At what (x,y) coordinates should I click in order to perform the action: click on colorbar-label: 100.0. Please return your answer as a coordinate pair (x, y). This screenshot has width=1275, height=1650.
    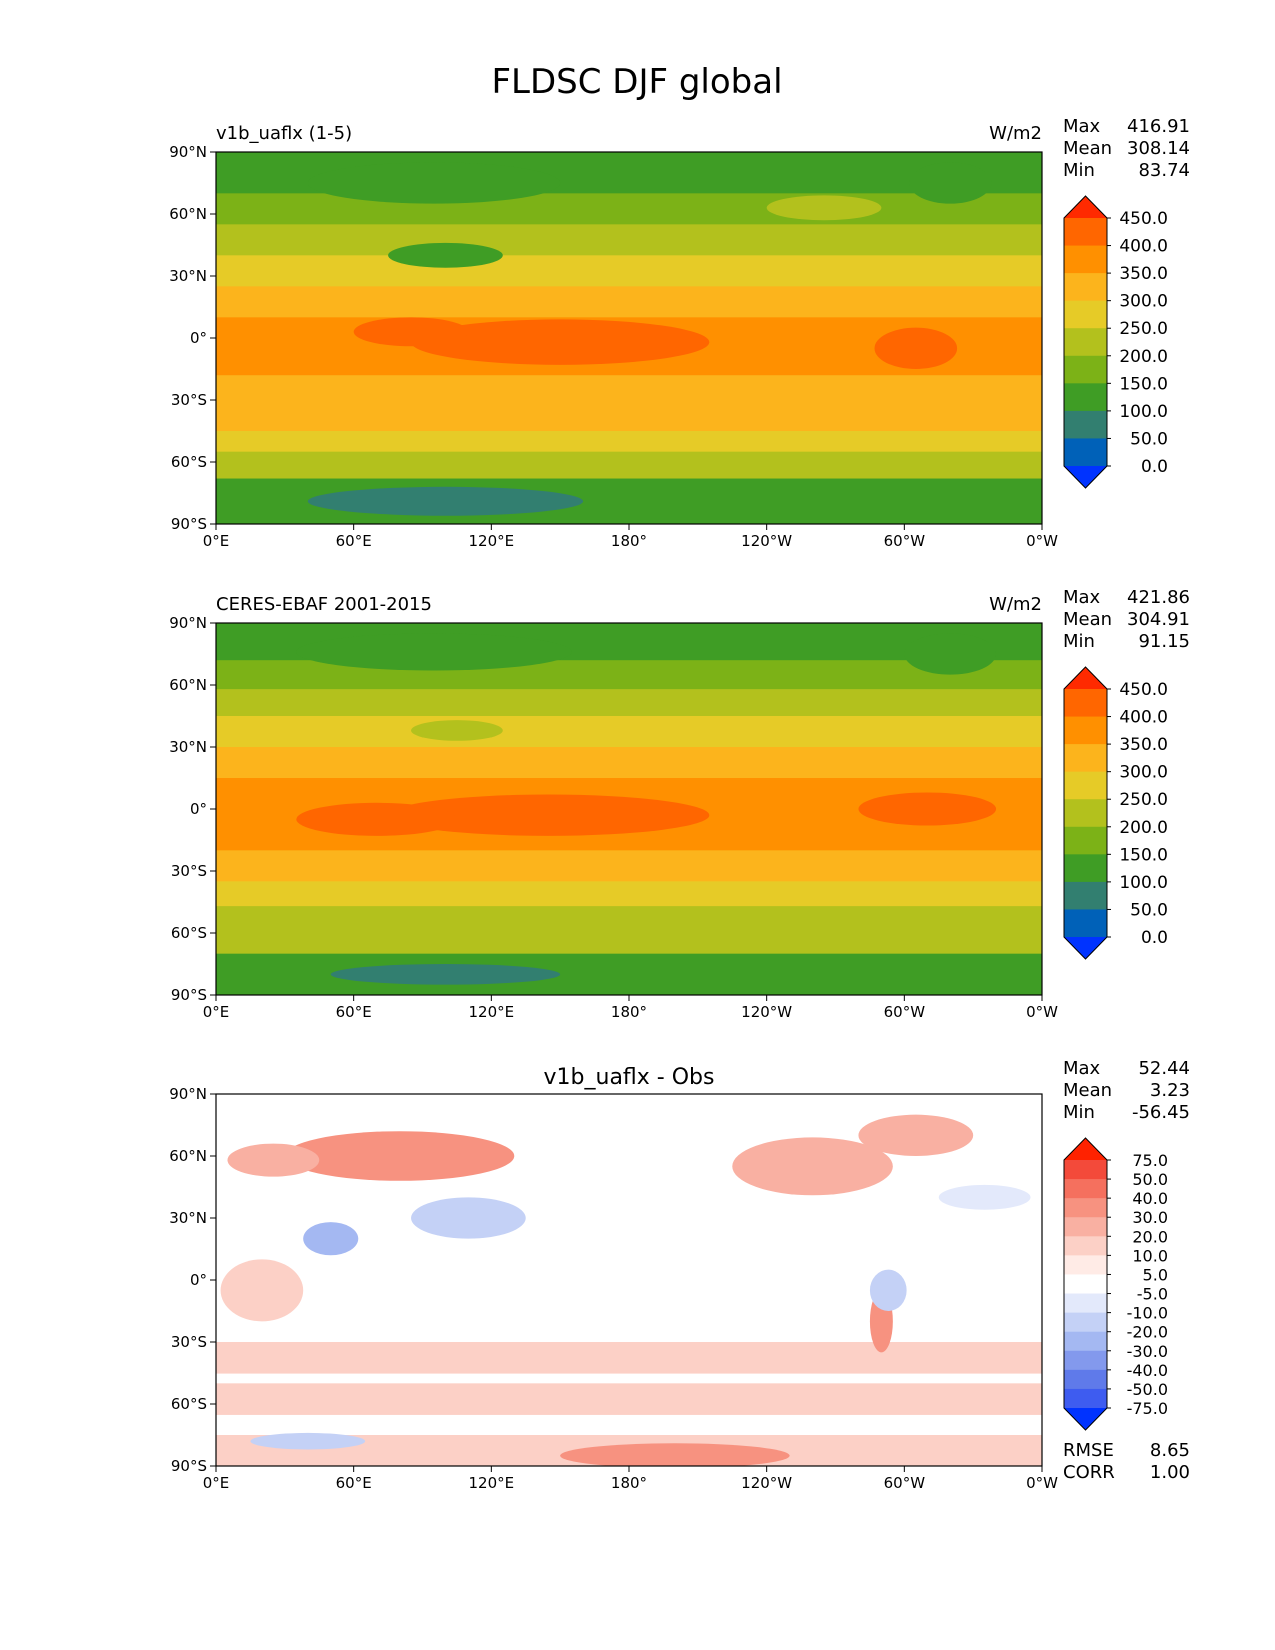
    Looking at the image, I should click on (1143, 883).